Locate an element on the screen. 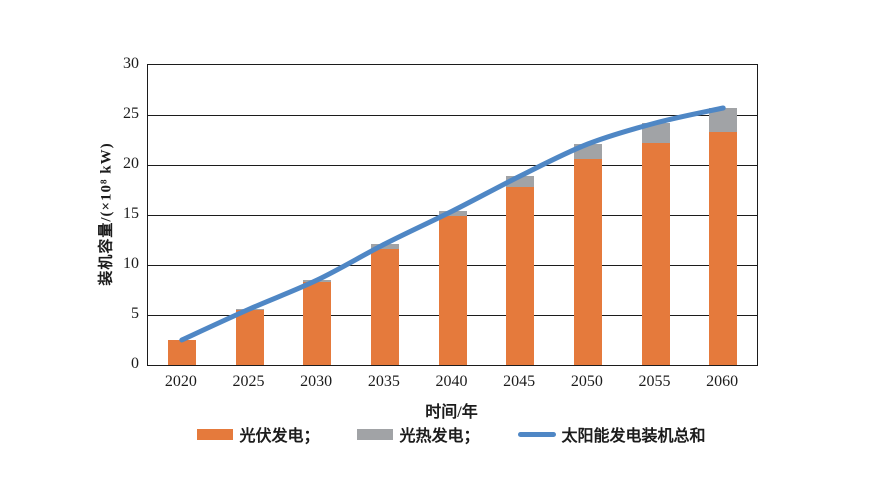 This screenshot has height=501, width=879. x-tick-2040: 2040 is located at coordinates (451, 381).